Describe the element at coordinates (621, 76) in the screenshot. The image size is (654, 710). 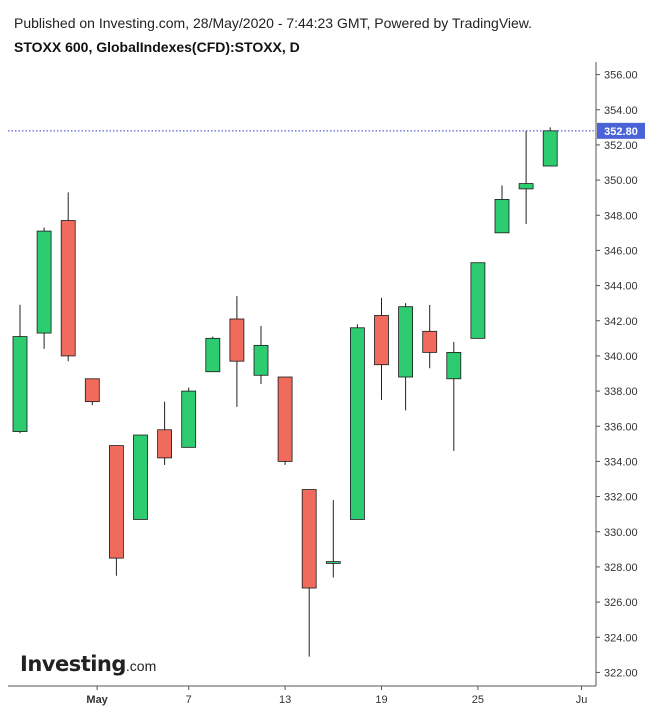
I see `y-tick-label: 356.00` at that location.